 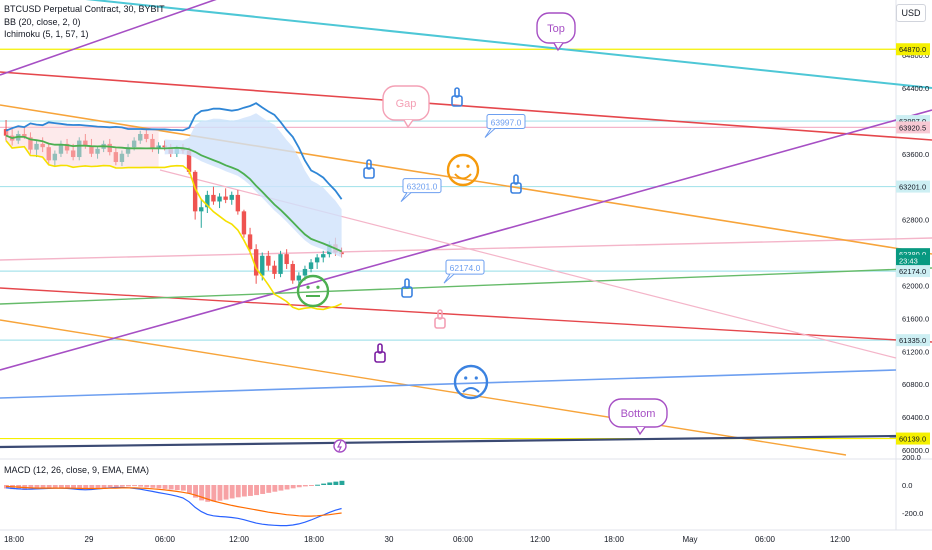 What do you see at coordinates (907, 485) in the screenshot?
I see `macd-tick-label: 0.0` at bounding box center [907, 485].